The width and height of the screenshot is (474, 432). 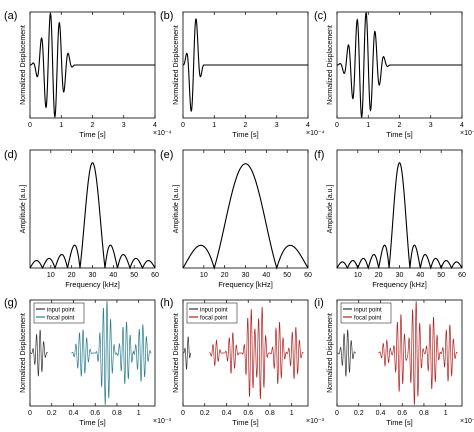 I want to click on panel-label: (c), so click(x=320, y=16).